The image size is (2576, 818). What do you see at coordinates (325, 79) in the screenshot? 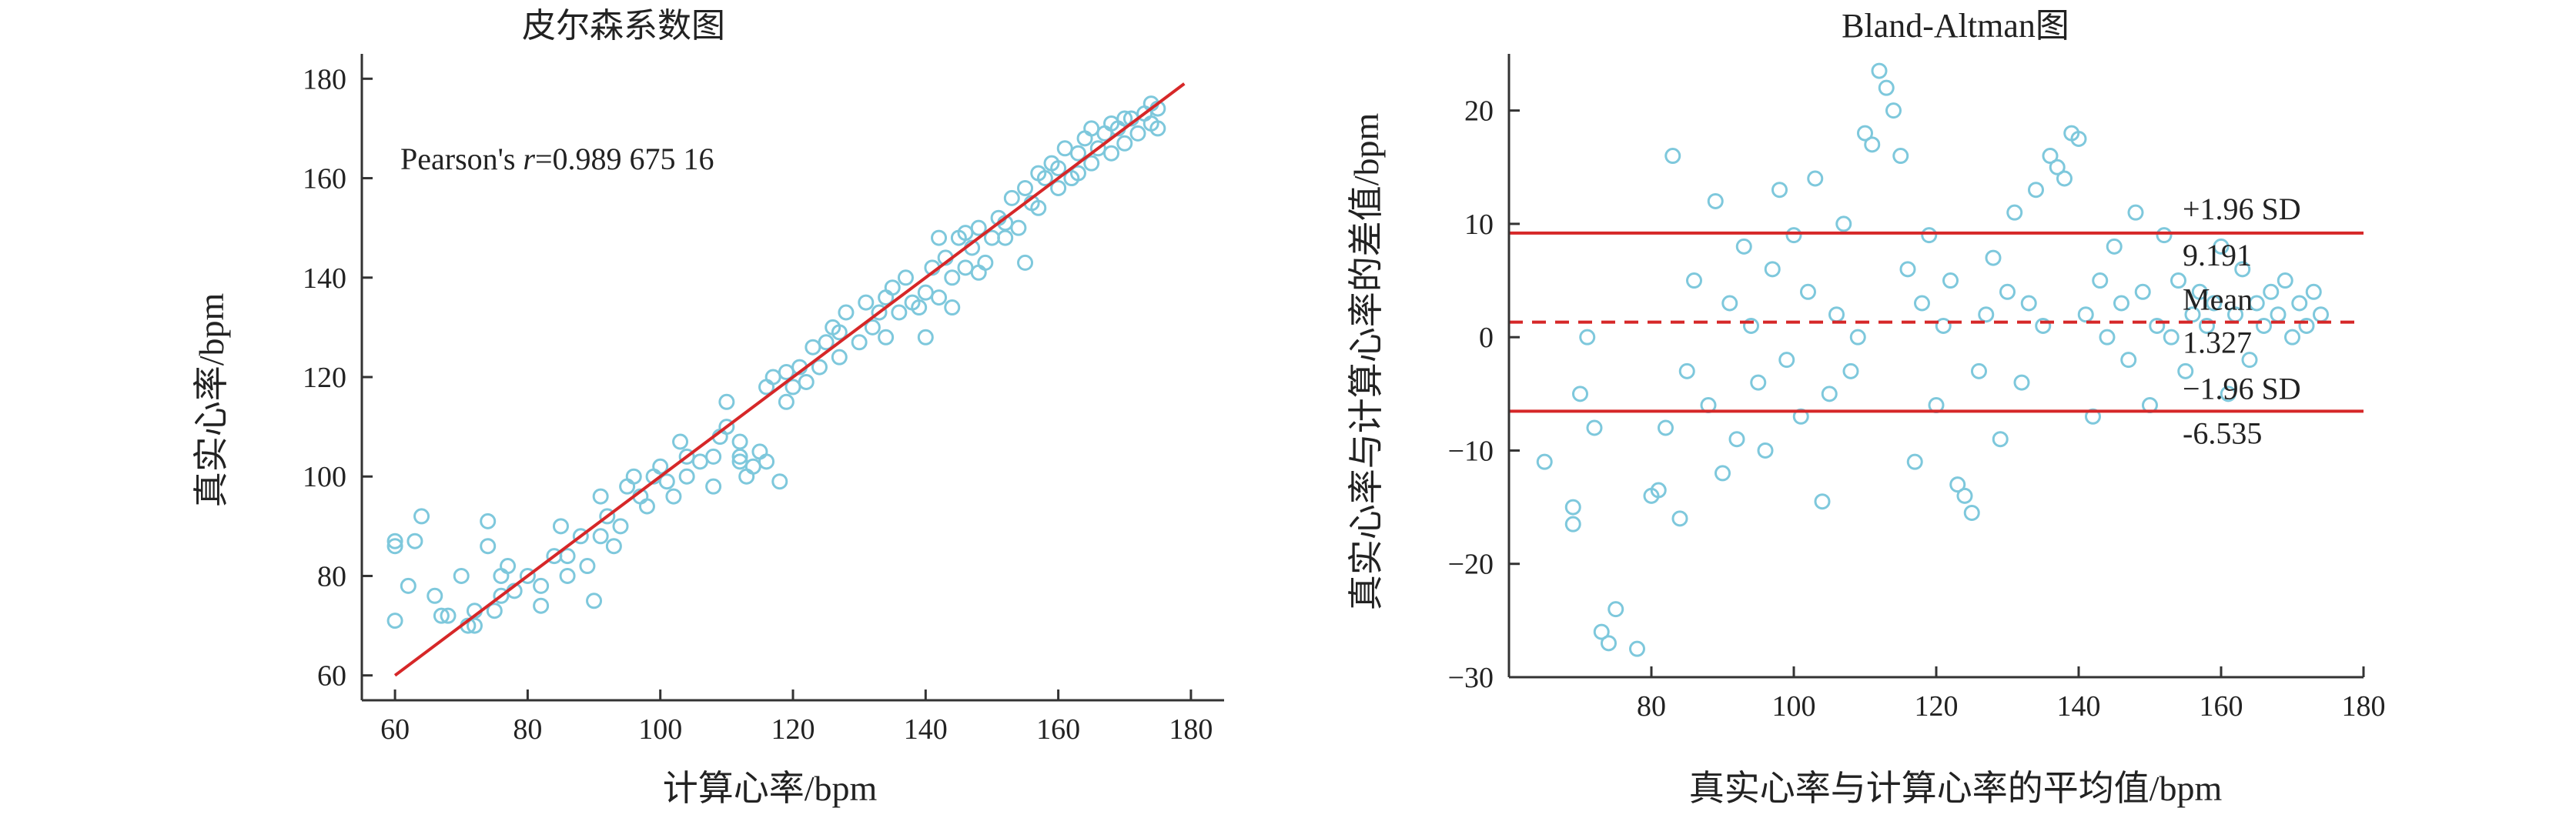
I see `pearson-y-tick-label: 180` at bounding box center [325, 79].